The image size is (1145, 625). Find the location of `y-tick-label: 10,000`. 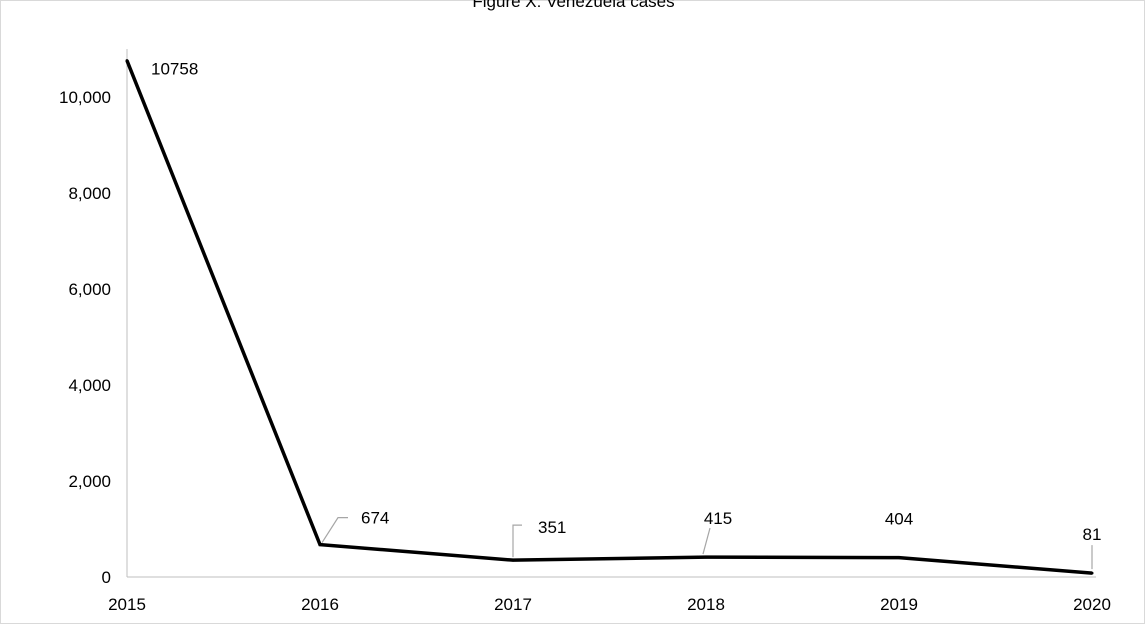

y-tick-label: 10,000 is located at coordinates (85, 97).